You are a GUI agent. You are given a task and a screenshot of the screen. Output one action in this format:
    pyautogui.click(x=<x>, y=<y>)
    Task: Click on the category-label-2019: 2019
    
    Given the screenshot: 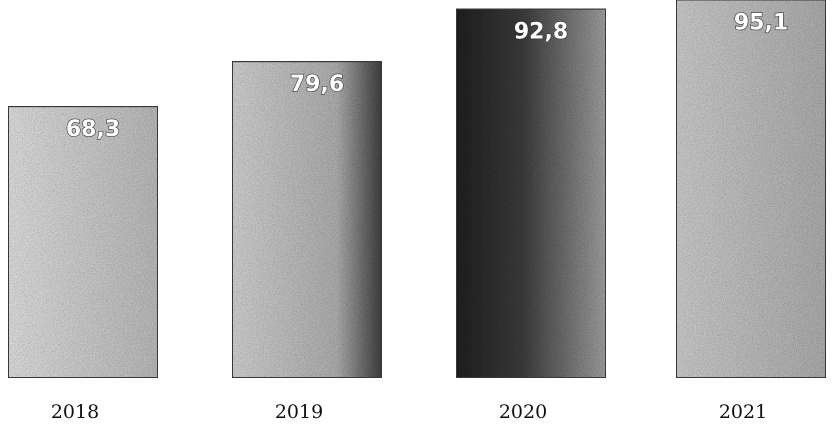 What is the action you would take?
    pyautogui.click(x=299, y=412)
    